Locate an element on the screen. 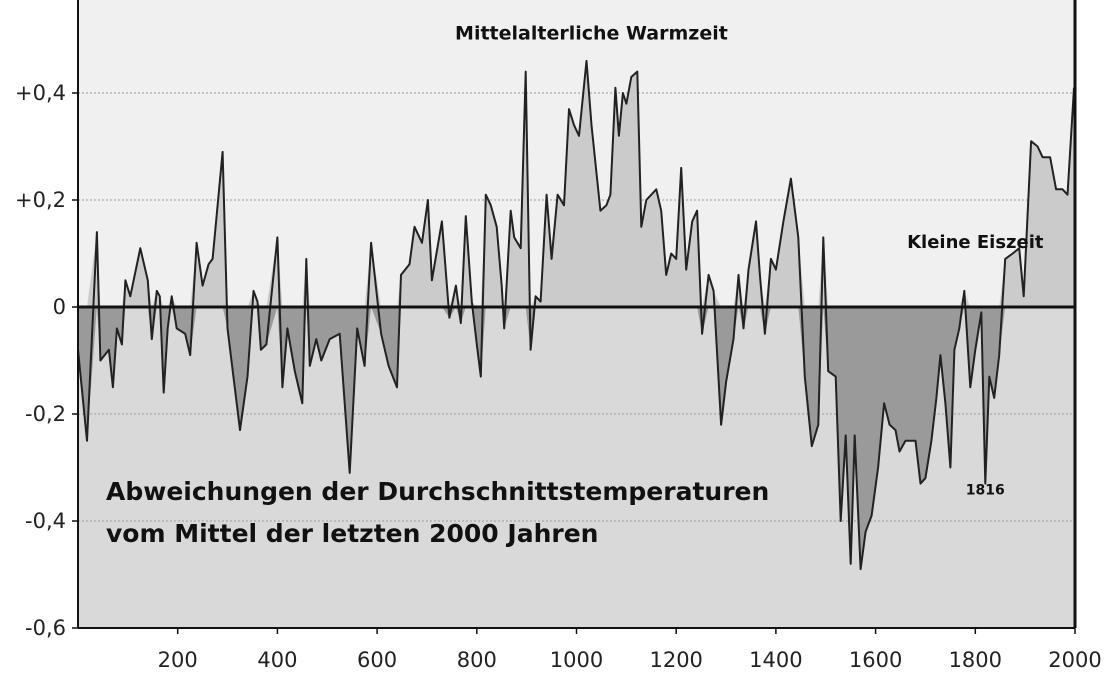  annotation-label: Mittelalterliche Warmzeit is located at coordinates (591, 34).